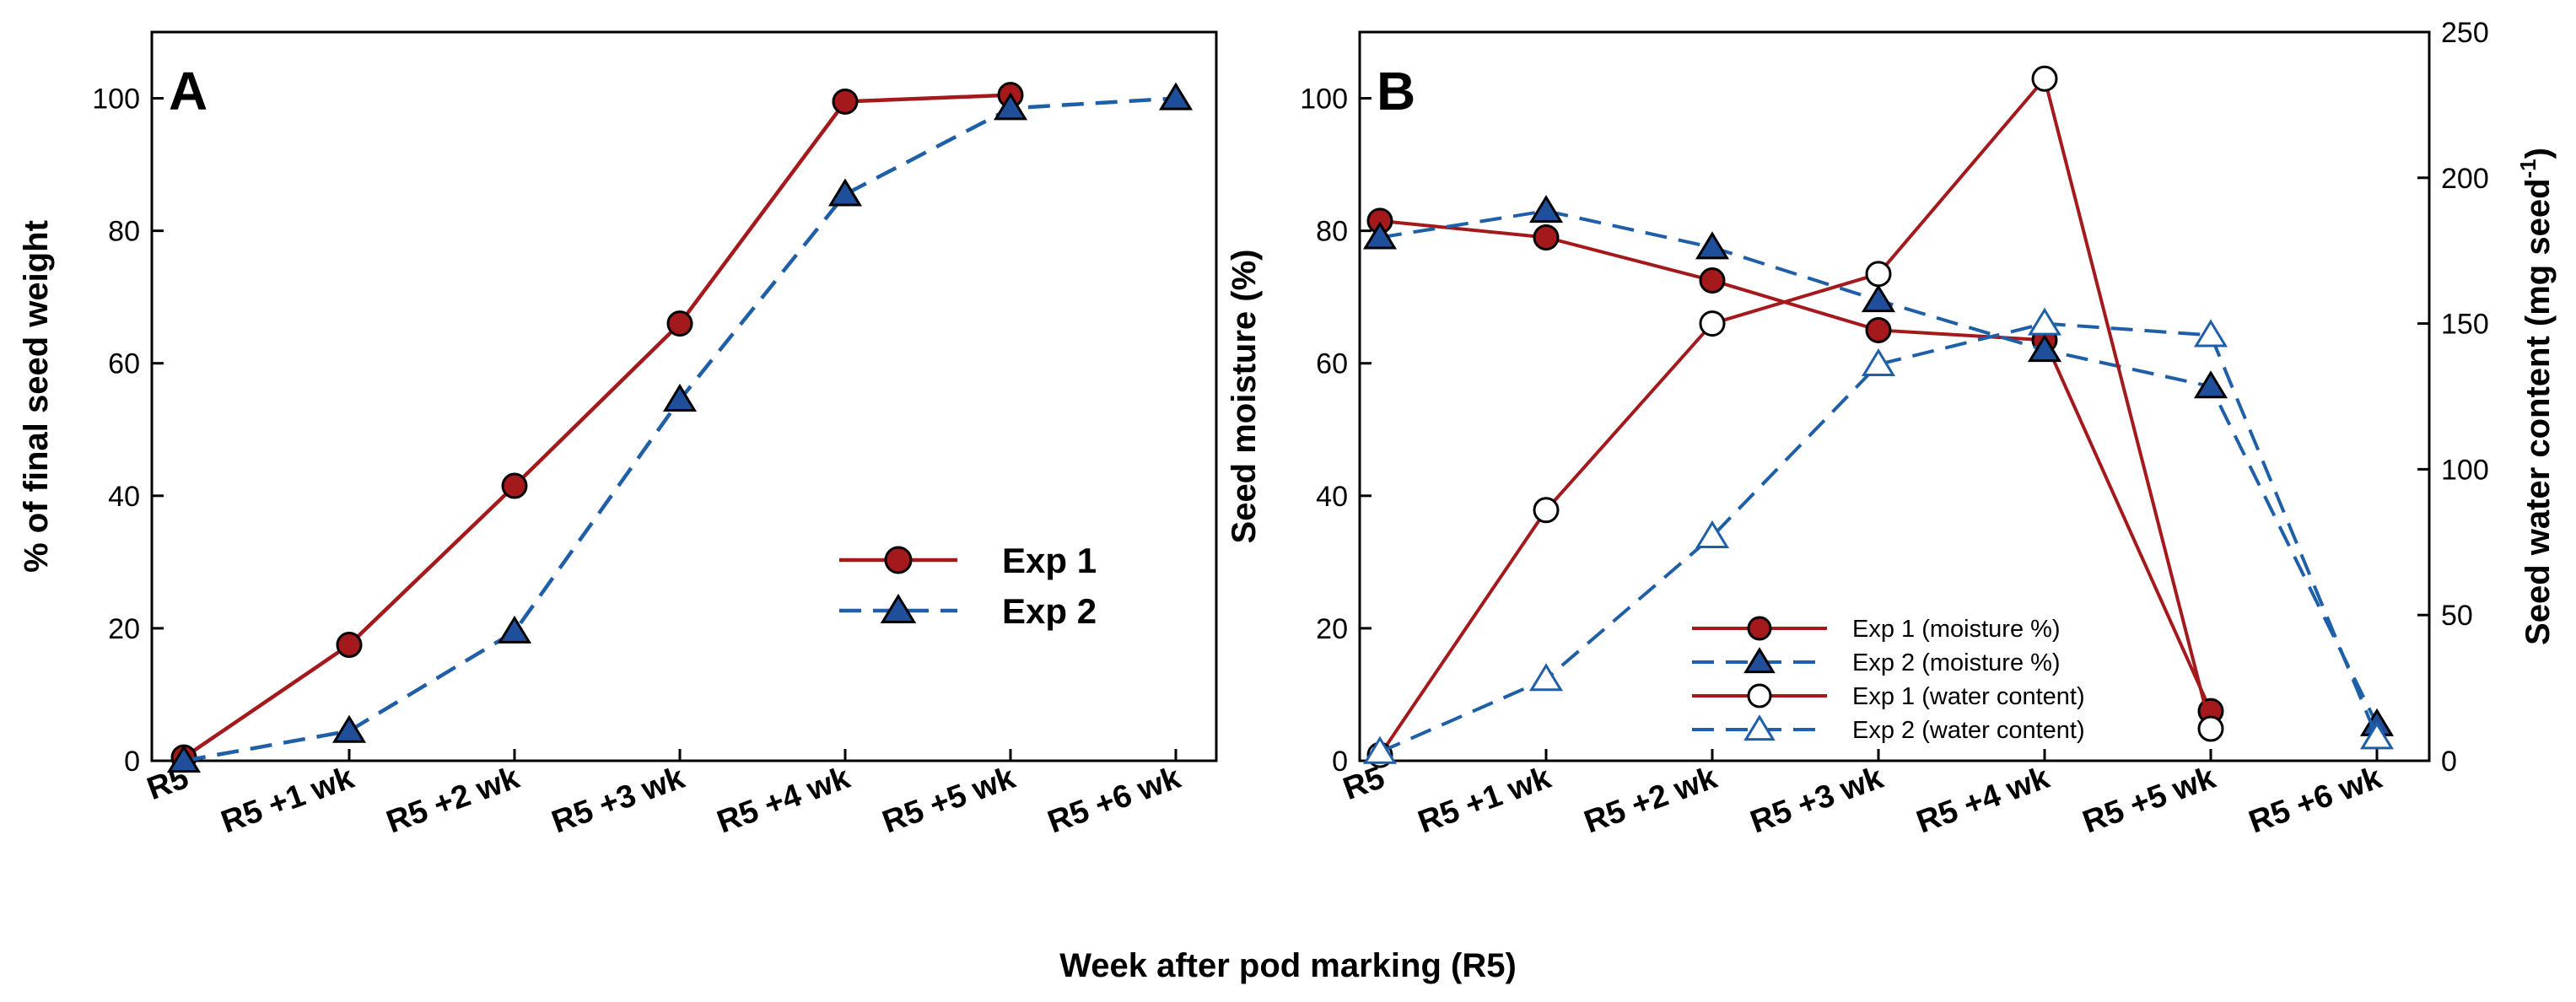  I want to click on panel-b-series-exp-1-water-content-point-r5-5-wk, so click(2210, 728).